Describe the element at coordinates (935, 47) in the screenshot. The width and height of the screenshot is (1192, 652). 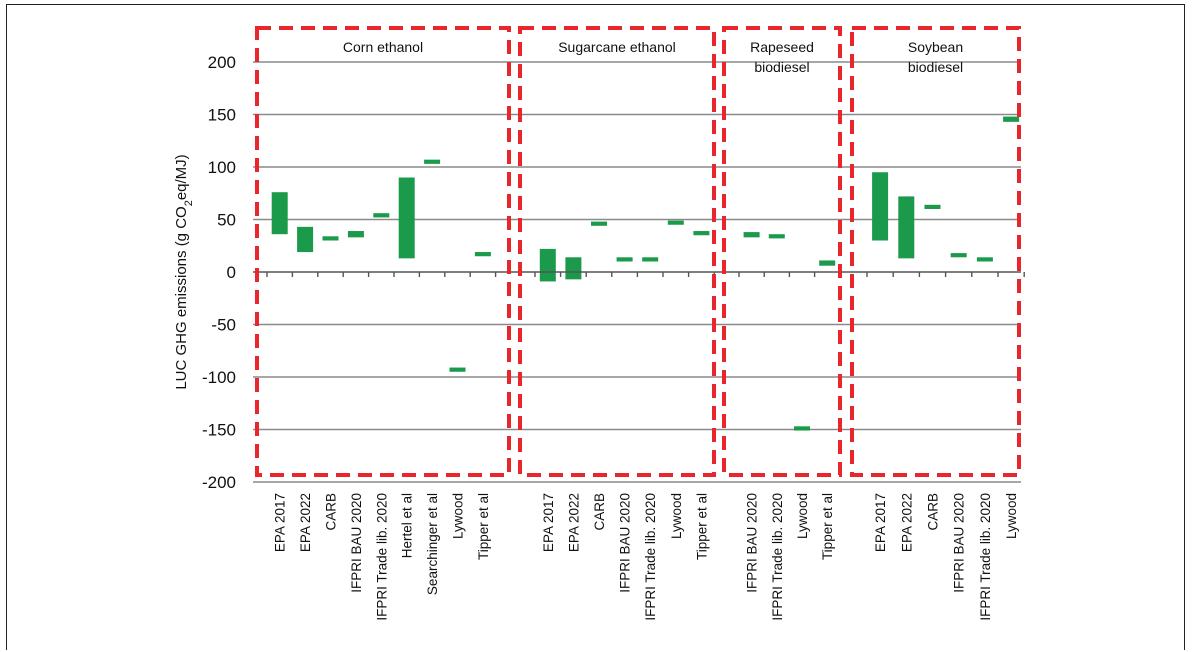
I see `group-title: Soybean` at that location.